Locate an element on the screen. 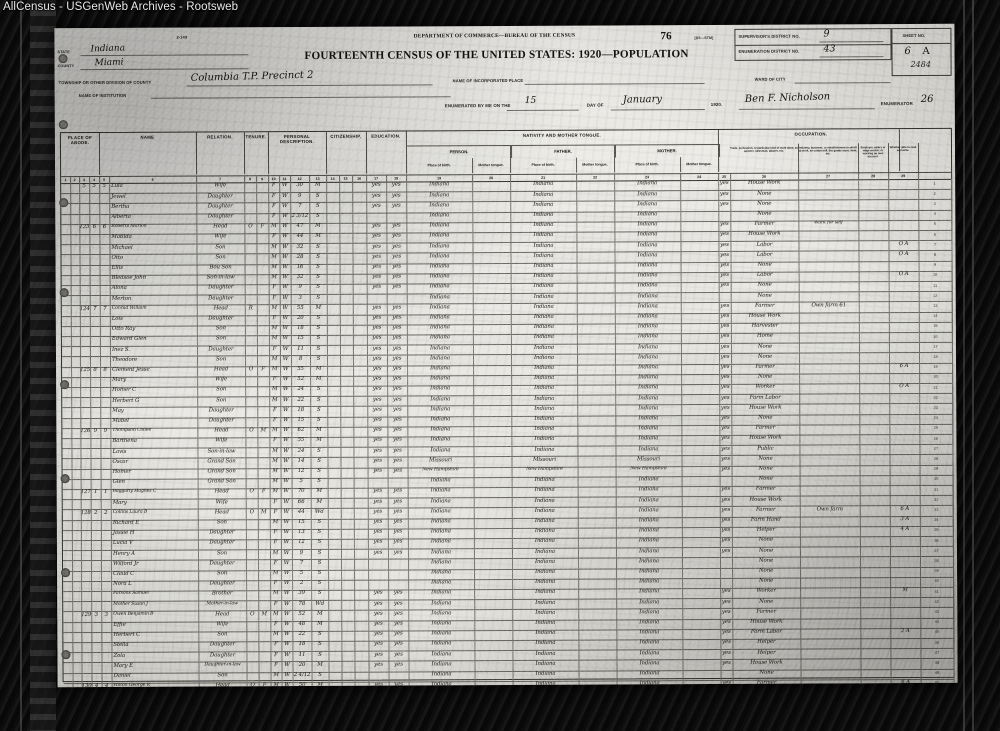 Image resolution: width=1000 pixels, height=731 pixels. margin-line-number: 45 is located at coordinates (955, 585).